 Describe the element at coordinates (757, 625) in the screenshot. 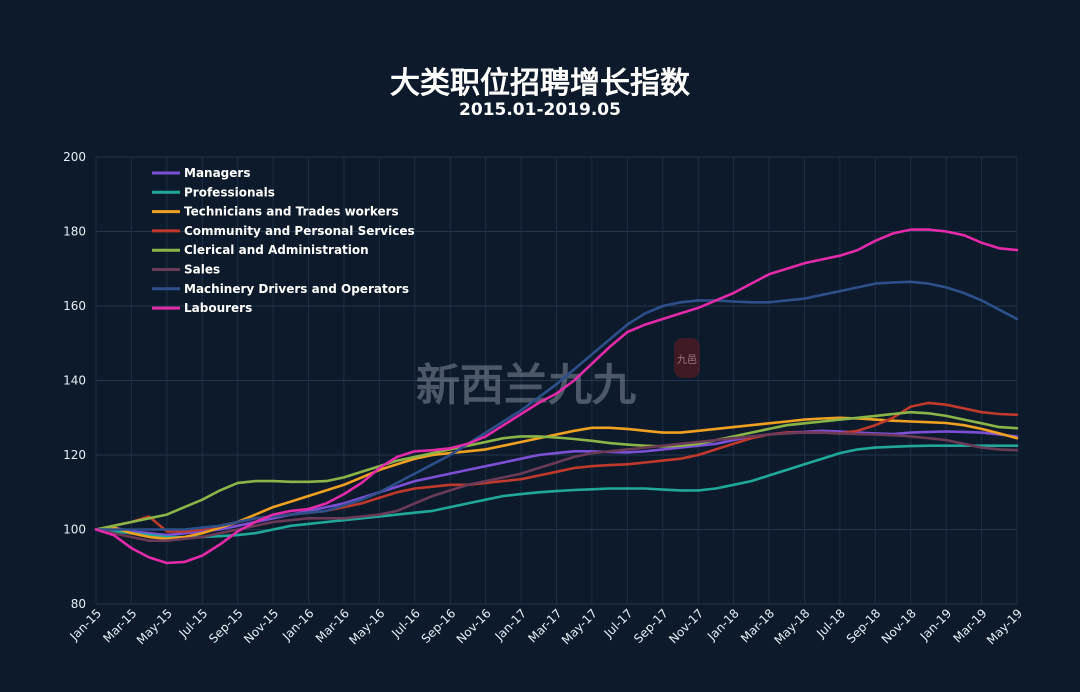

I see `x-tick-label: Mar-18` at that location.